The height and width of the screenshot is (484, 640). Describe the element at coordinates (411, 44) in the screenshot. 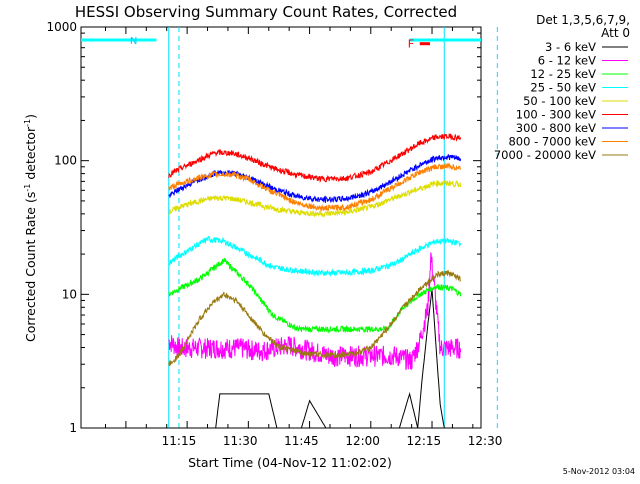

I see `flare-flag-label: F` at that location.